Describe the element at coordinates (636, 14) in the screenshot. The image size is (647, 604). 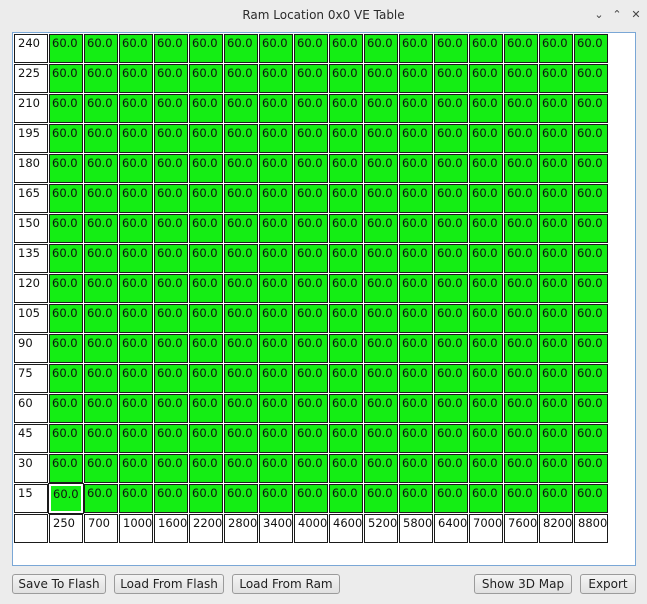
I see `close-icon: ✕` at that location.